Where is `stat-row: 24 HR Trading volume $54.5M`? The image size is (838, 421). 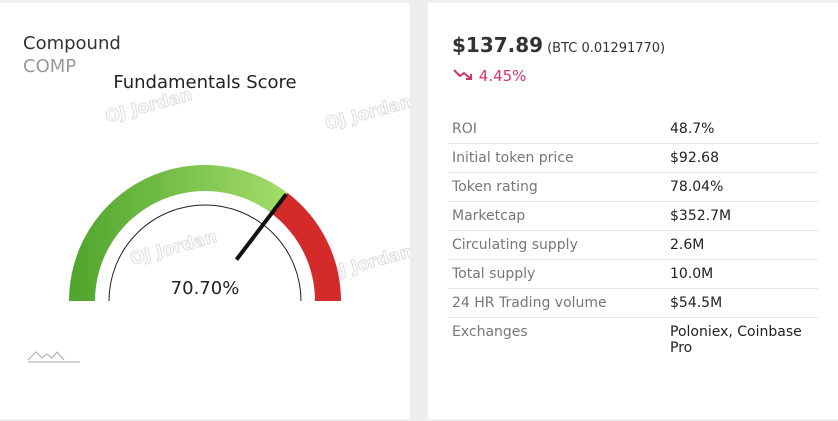 stat-row: 24 HR Trading volume $54.5M is located at coordinates (633, 303).